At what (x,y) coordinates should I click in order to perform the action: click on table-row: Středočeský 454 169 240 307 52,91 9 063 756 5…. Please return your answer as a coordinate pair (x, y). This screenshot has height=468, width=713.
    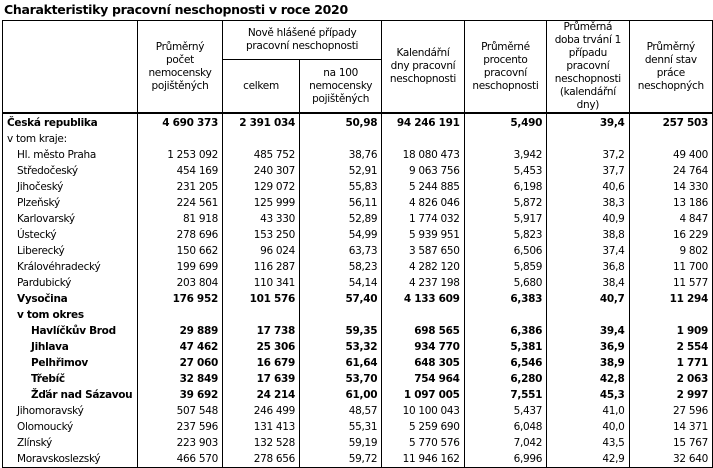
    Looking at the image, I should click on (357, 171).